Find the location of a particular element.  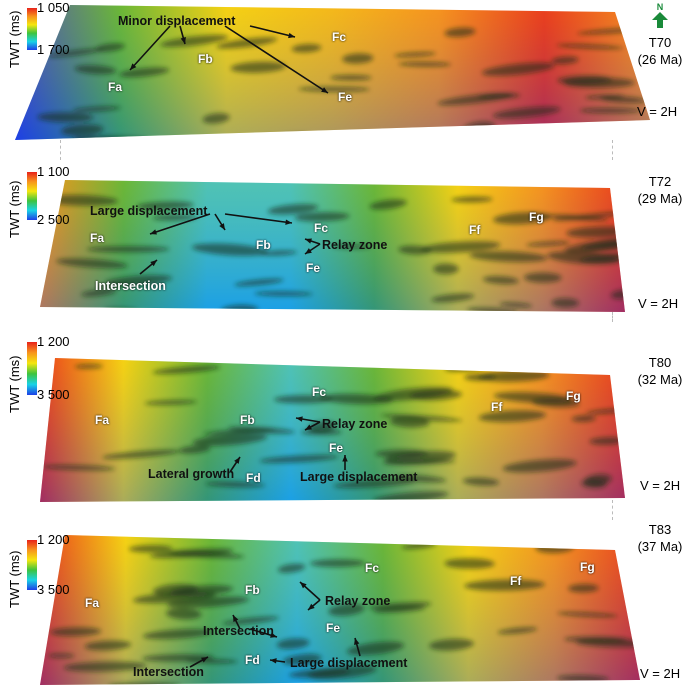

horizon-label: T72 is located at coordinates (660, 181).